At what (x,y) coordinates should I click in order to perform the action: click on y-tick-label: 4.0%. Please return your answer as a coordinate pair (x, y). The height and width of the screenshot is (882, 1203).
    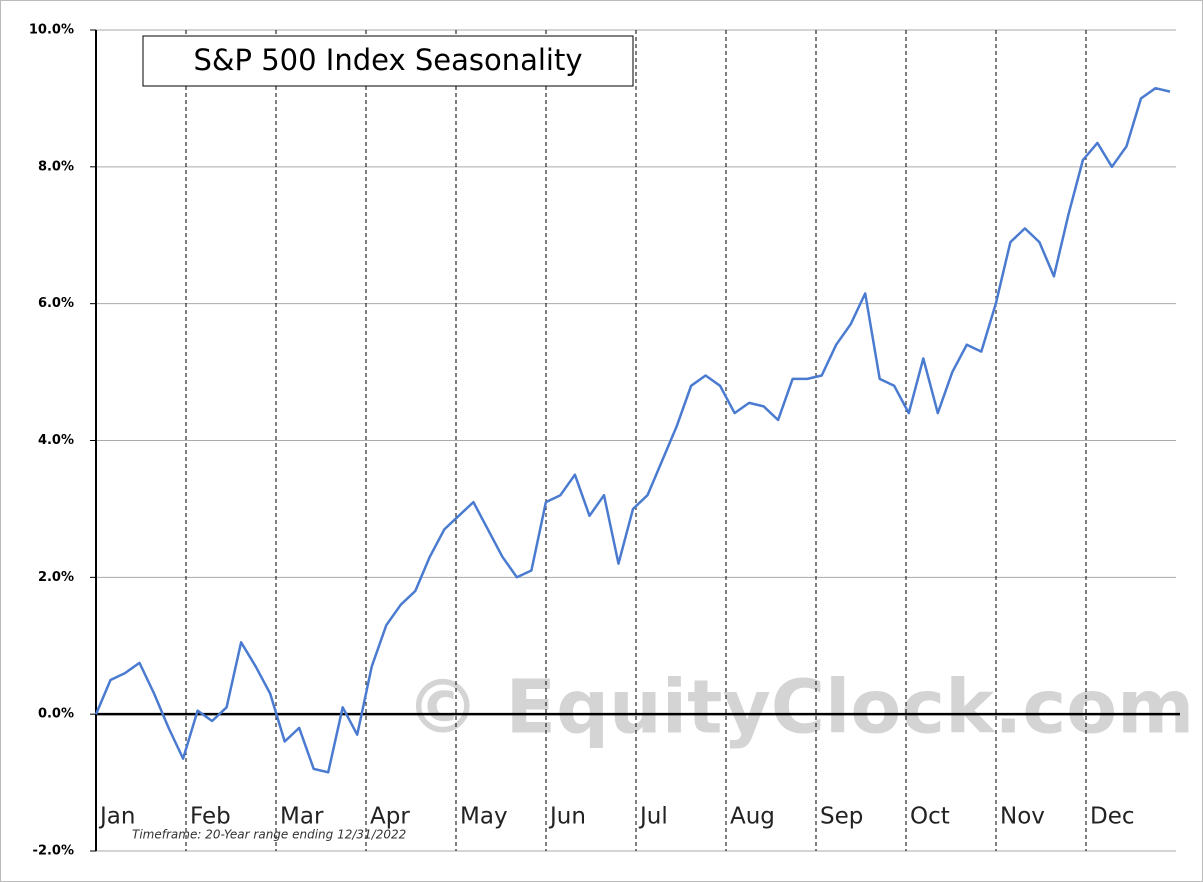
    Looking at the image, I should click on (56, 440).